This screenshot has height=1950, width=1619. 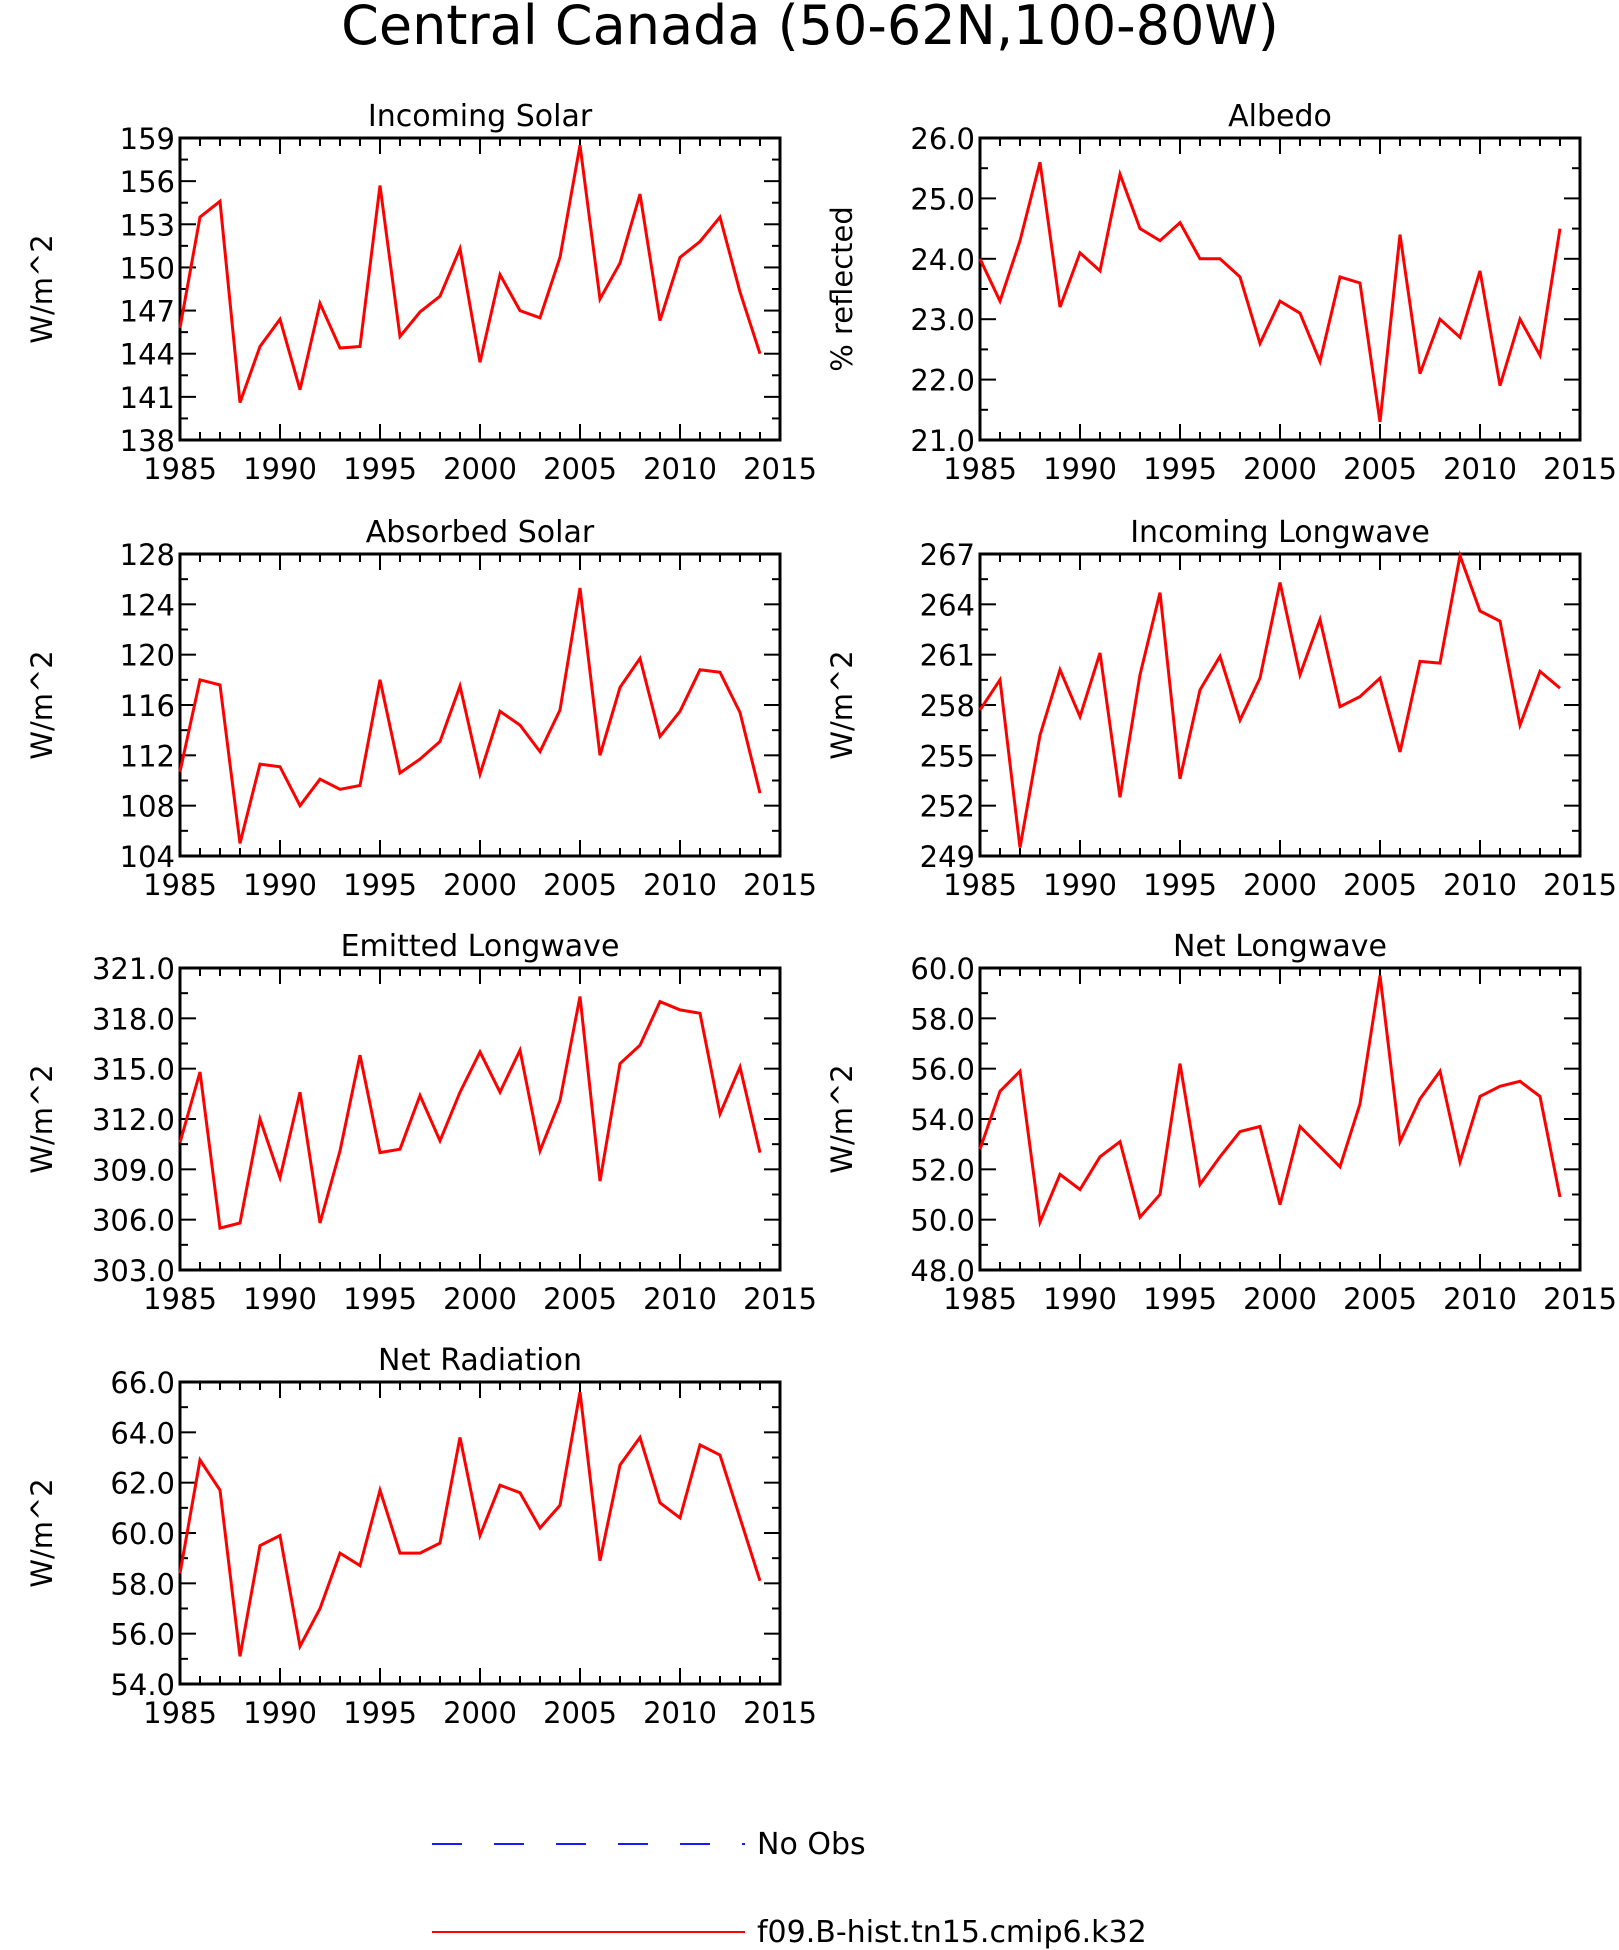 I want to click on y-tick-label: 50.0, so click(x=942, y=1221).